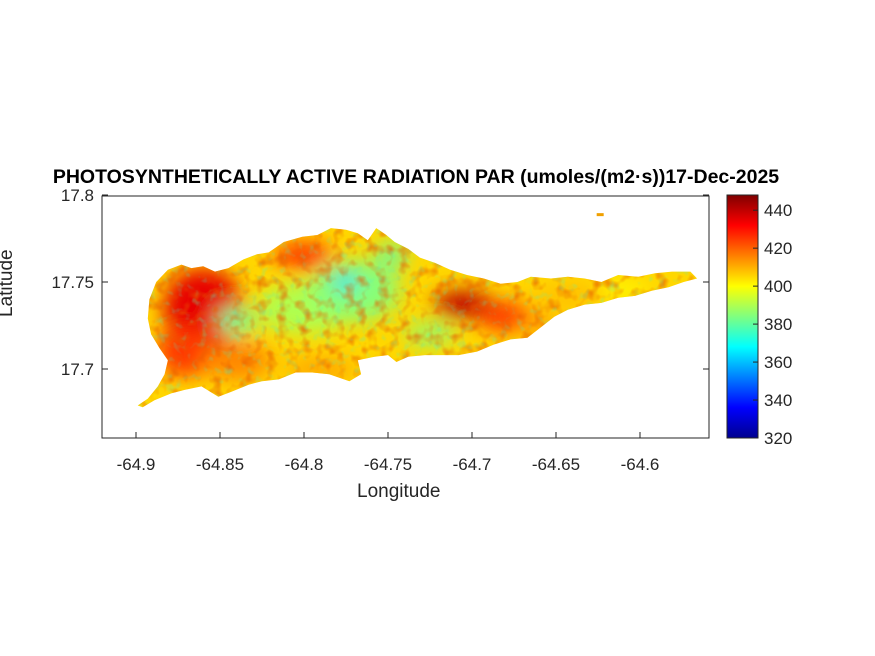 The image size is (875, 656). I want to click on y-axis-label: Latitude, so click(8, 283).